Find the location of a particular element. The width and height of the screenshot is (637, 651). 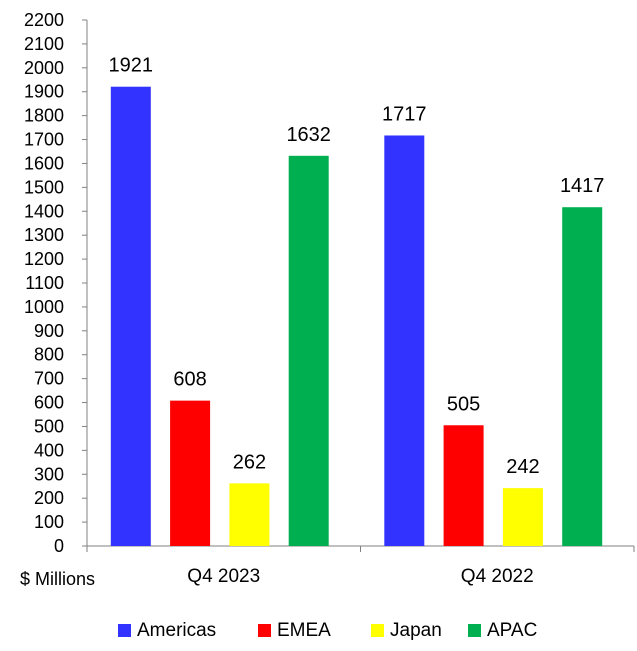

data-label: 242 is located at coordinates (522, 467).